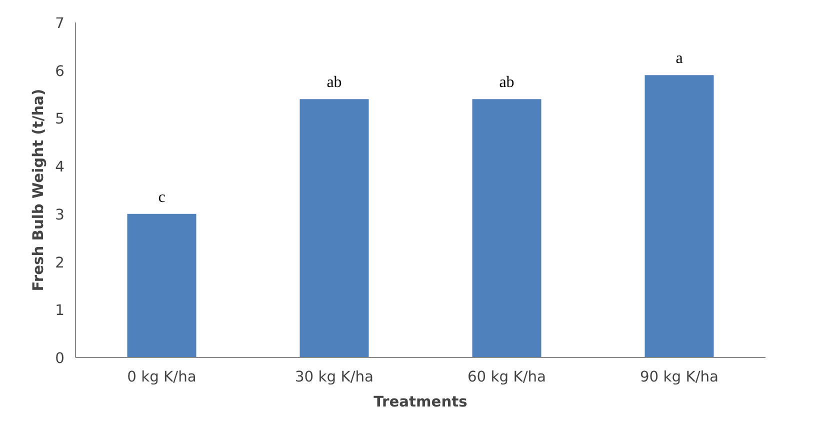  Describe the element at coordinates (161, 377) in the screenshot. I see `x-tick-label: 0 kg K/ha` at that location.